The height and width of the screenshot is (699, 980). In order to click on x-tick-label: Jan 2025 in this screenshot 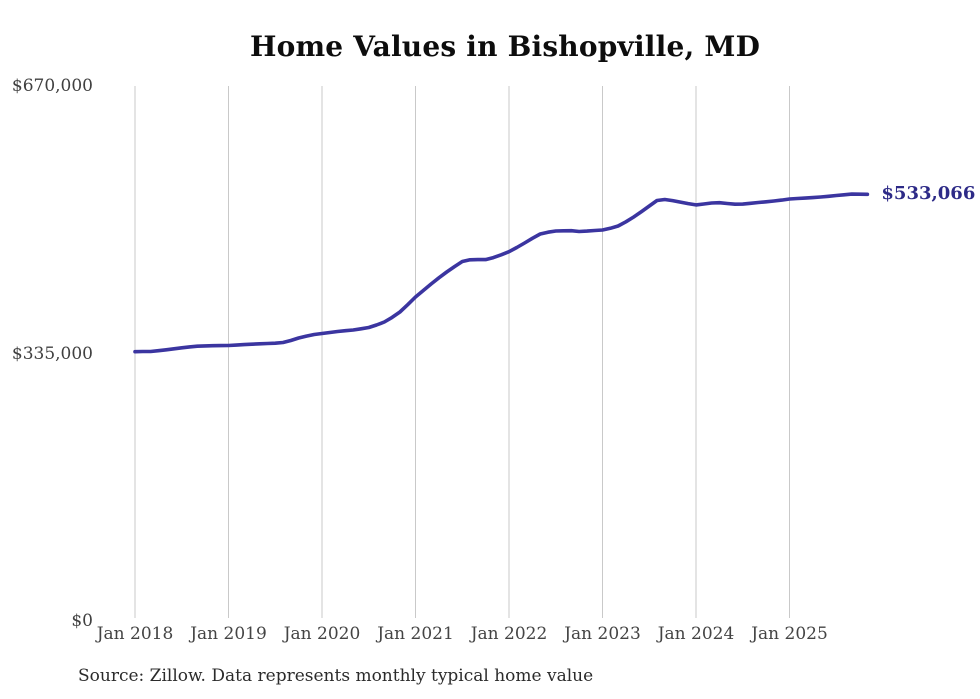, I will do `click(789, 634)`.